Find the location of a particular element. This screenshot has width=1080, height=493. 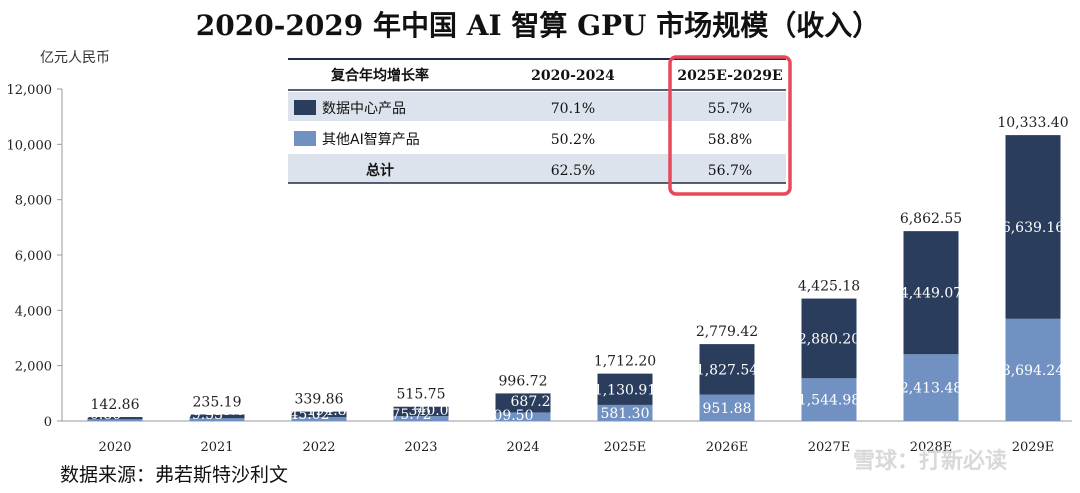

data-label-other: 99.53 is located at coordinates (203, 415).